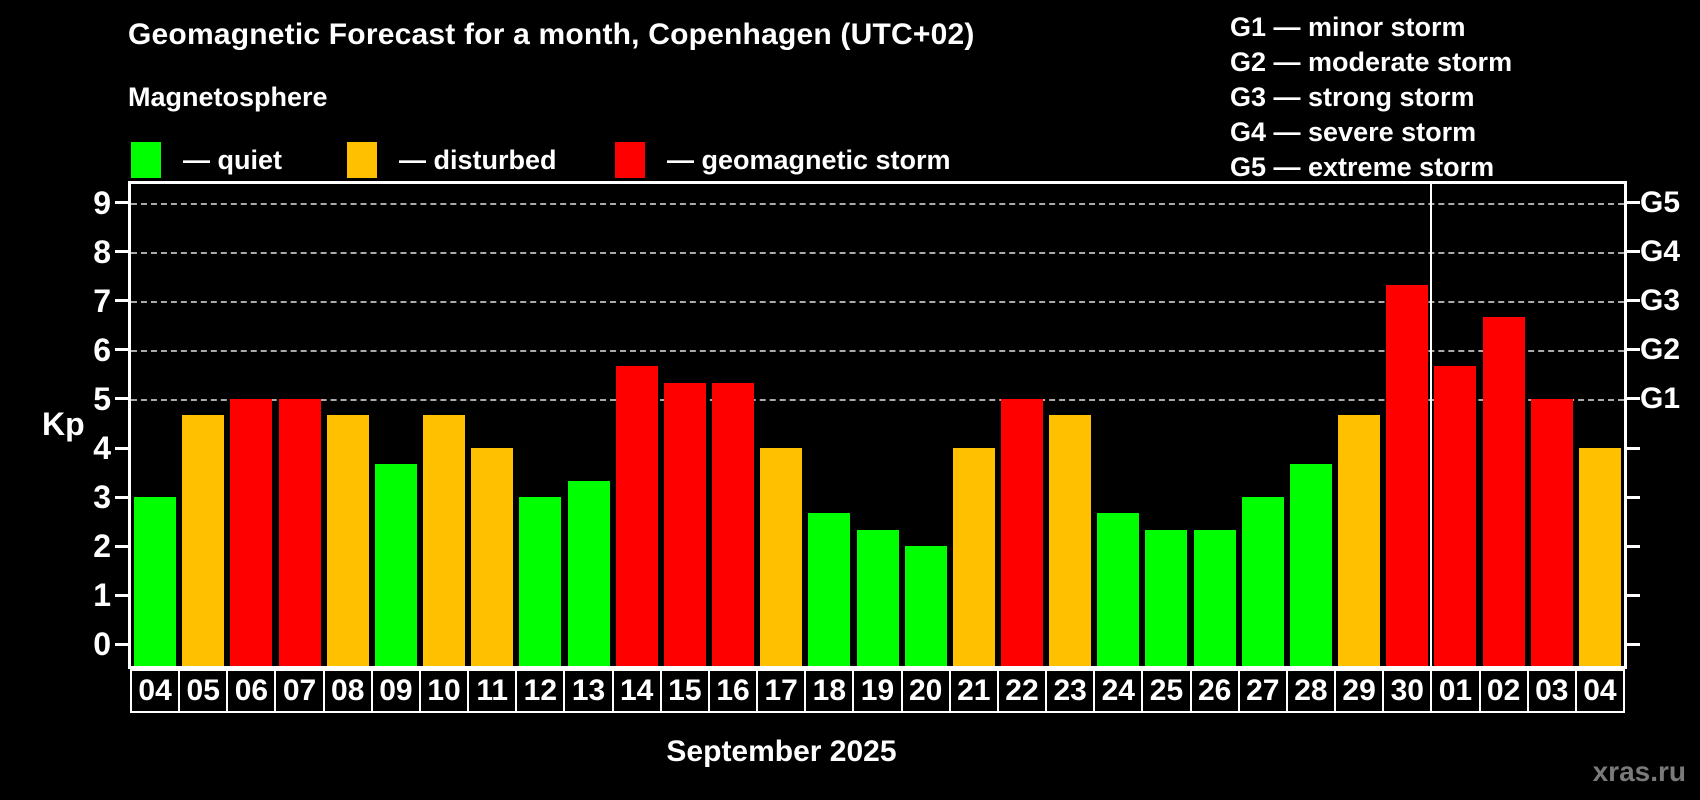 The width and height of the screenshot is (1700, 800). I want to click on legend-item-disturbed: — disturbed, so click(452, 160).